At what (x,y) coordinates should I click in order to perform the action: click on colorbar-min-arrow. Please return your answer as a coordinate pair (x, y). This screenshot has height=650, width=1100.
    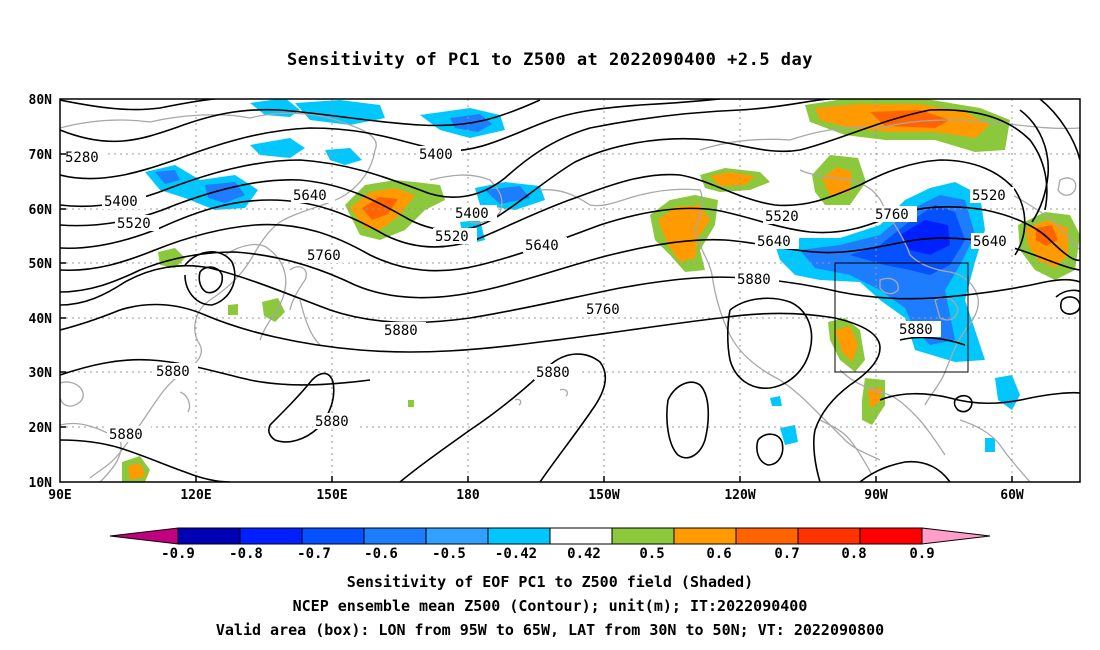
    Looking at the image, I should click on (144, 536).